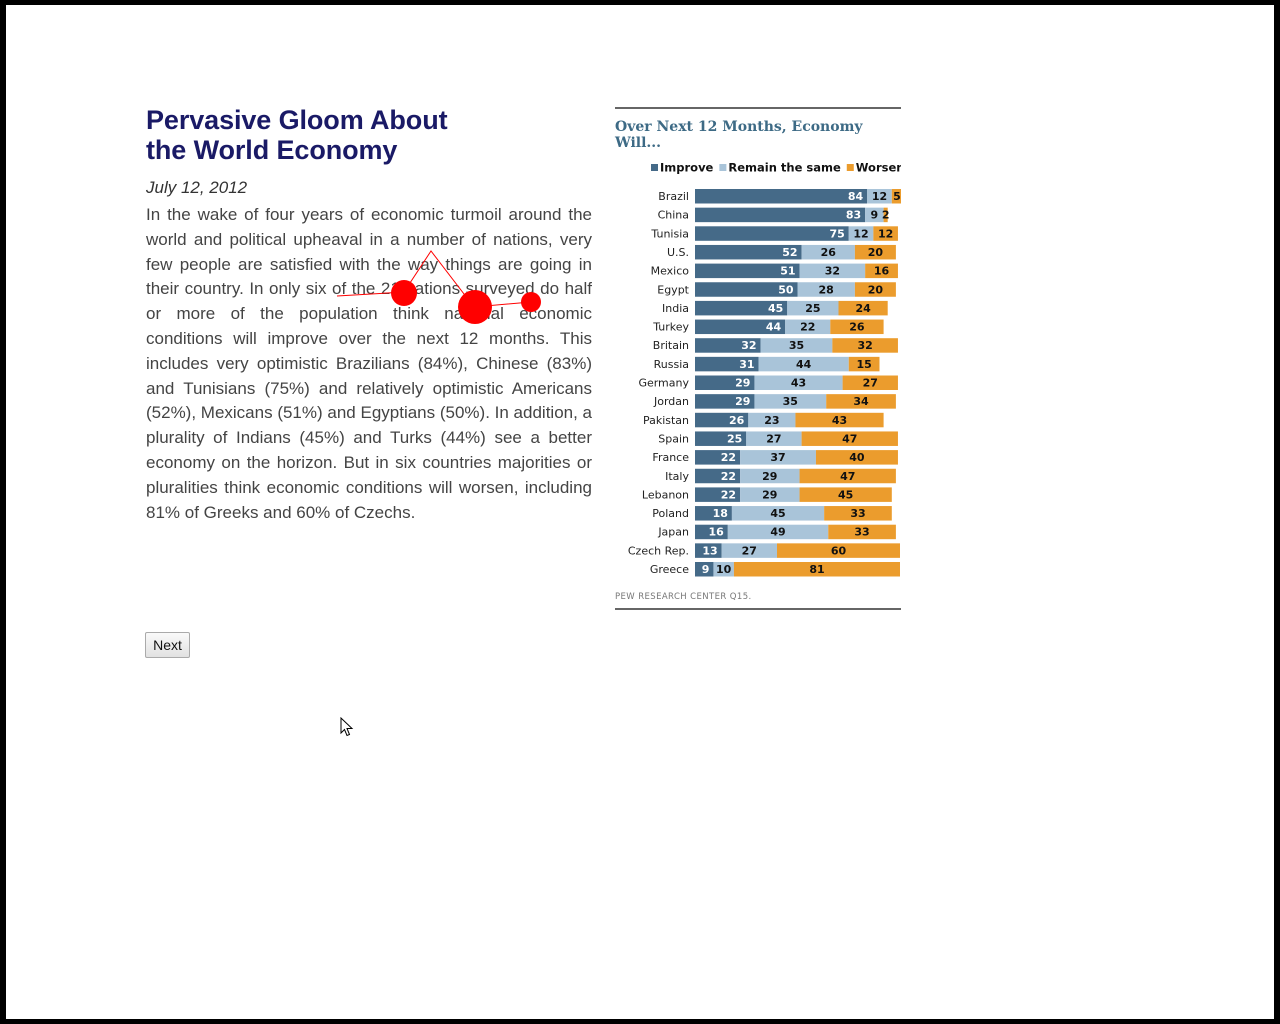 This screenshot has width=1280, height=1024. I want to click on category-label: Poland, so click(670, 513).